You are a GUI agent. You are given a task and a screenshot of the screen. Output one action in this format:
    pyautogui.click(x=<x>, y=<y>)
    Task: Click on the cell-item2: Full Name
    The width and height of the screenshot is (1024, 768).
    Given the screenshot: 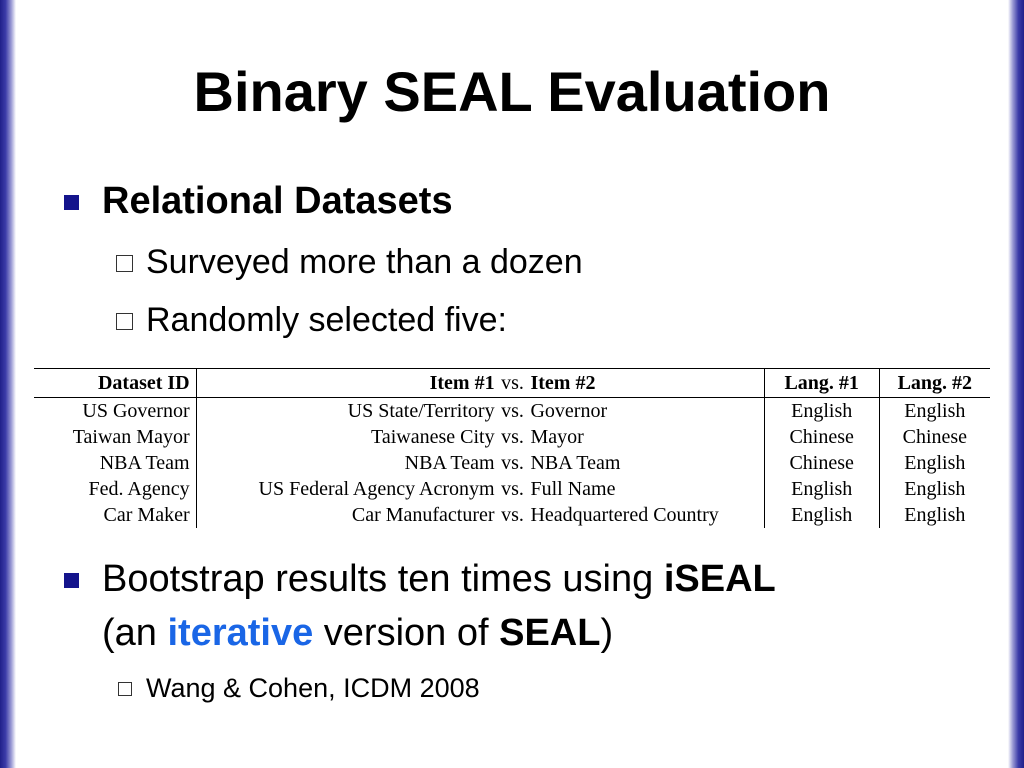 What is the action you would take?
    pyautogui.click(x=645, y=489)
    